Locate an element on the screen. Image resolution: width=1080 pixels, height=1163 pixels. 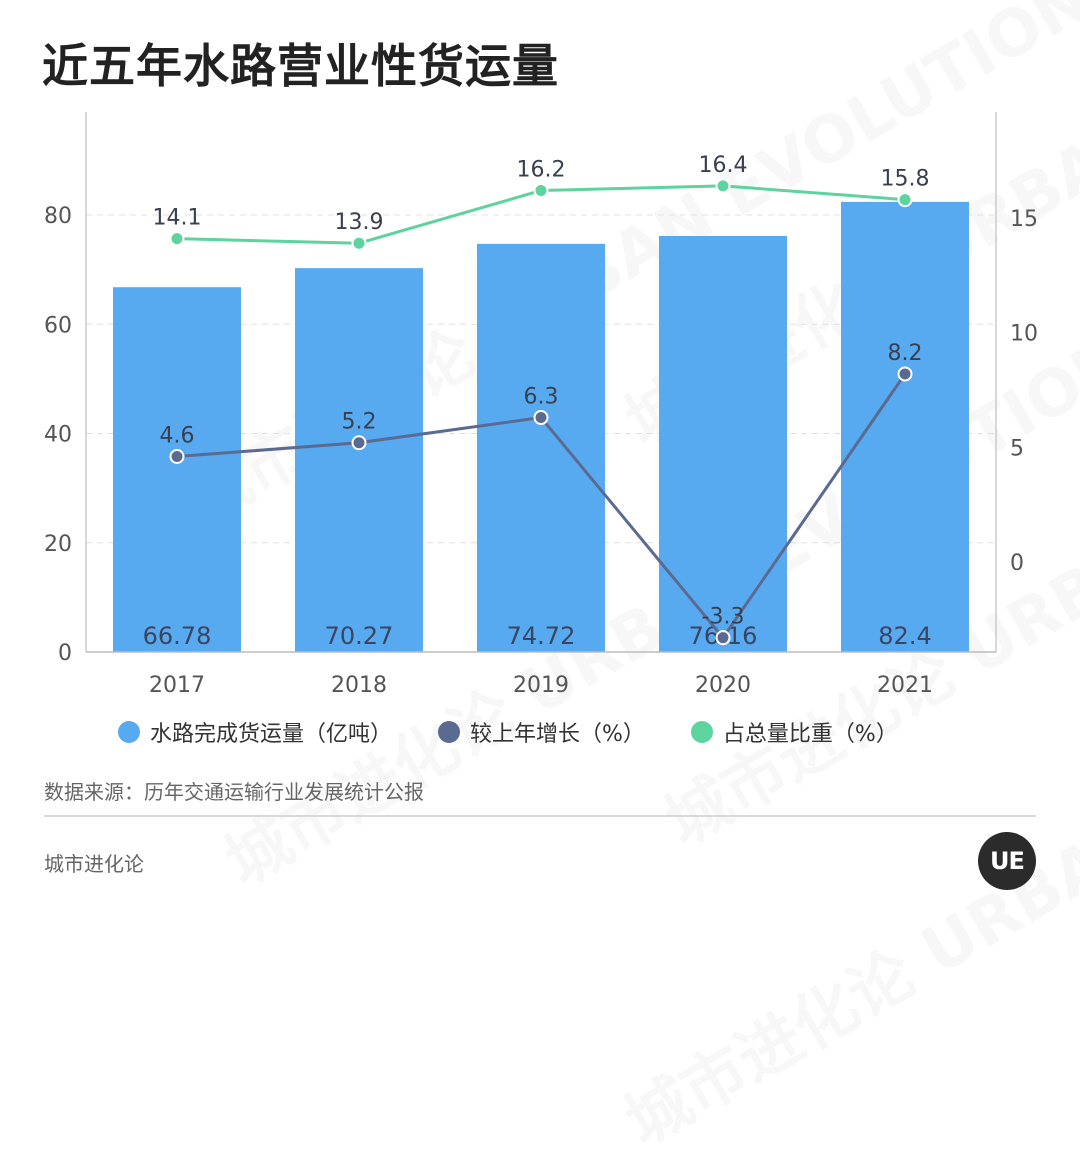
brand-name: 城市进化论 is located at coordinates (94, 864).